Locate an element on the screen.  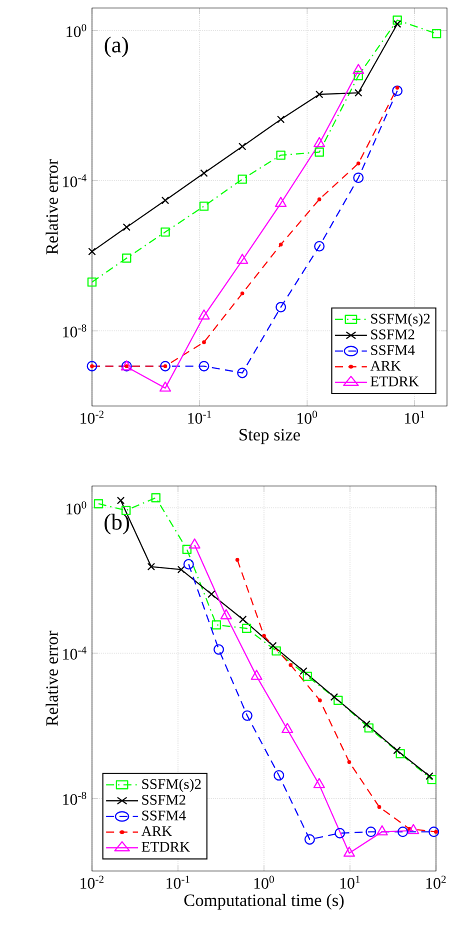
x-axis-title: Step size is located at coordinates (270, 436).